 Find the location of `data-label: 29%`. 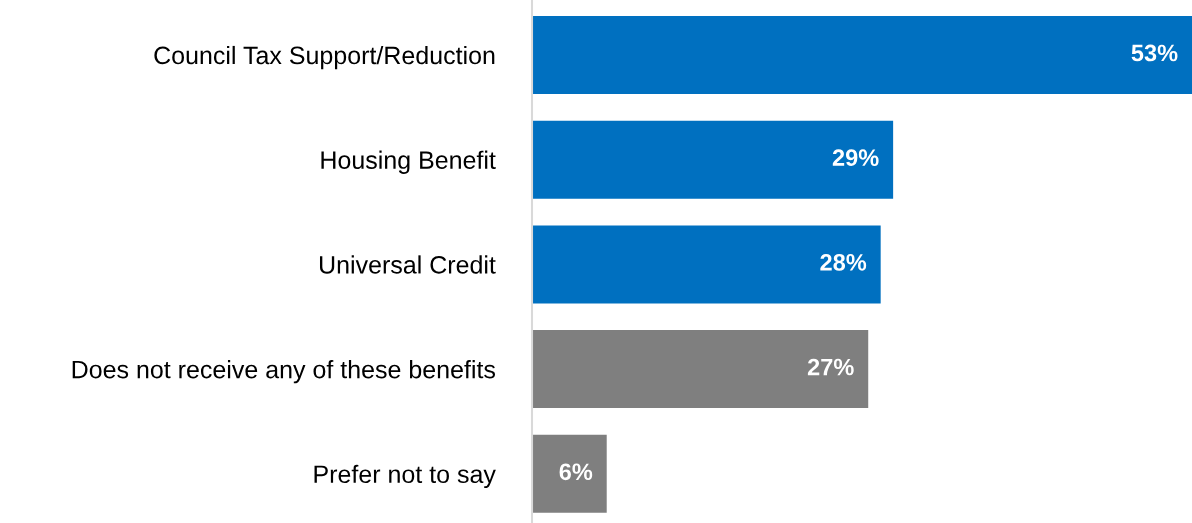

data-label: 29% is located at coordinates (855, 158).